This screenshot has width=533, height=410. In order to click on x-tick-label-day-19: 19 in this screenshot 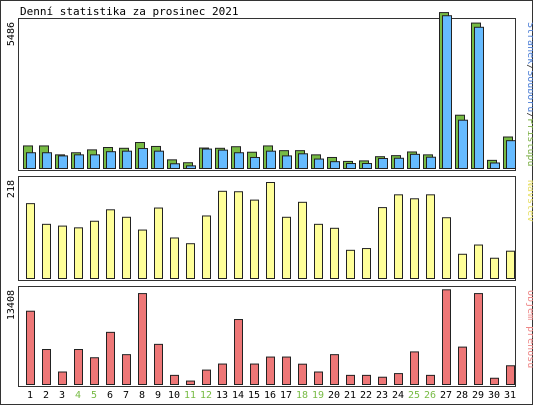, I will do `click(318, 395)`.